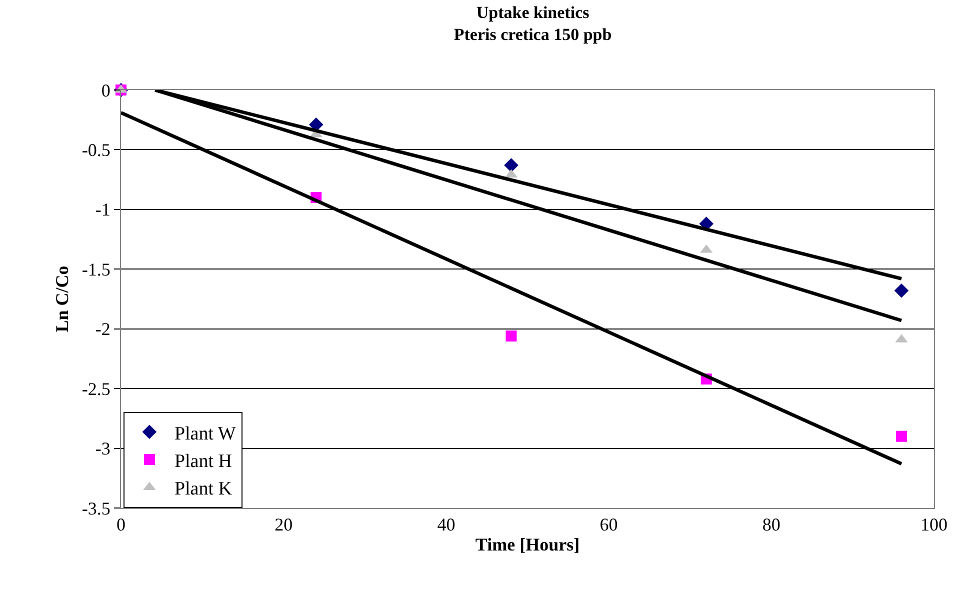 Image resolution: width=960 pixels, height=596 pixels. What do you see at coordinates (205, 433) in the screenshot?
I see `legend-label: Plant W` at bounding box center [205, 433].